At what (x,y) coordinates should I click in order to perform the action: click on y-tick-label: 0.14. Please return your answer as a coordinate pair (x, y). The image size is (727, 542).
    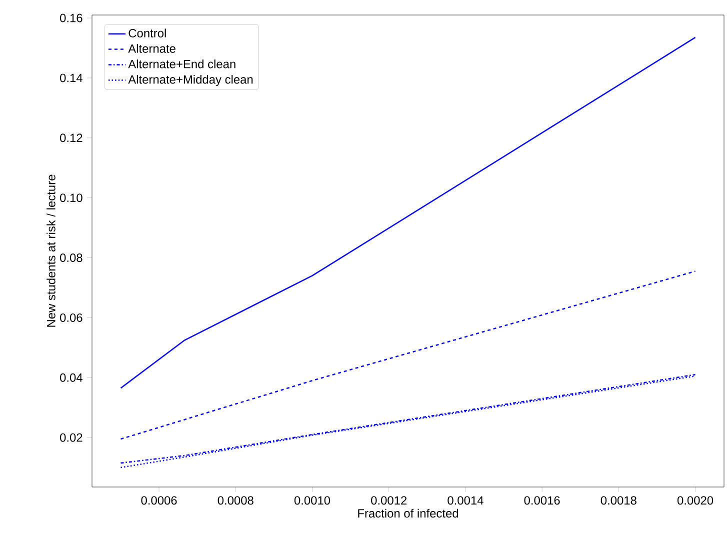
    Looking at the image, I should click on (71, 78).